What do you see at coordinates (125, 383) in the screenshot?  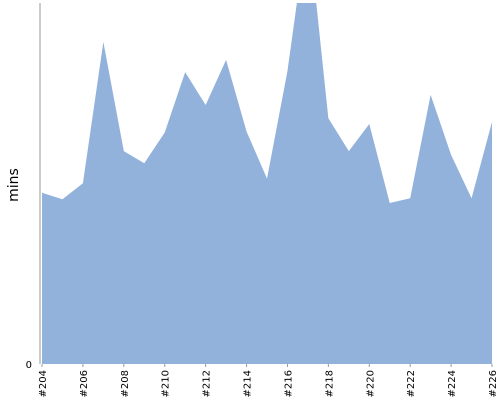 I see `x-tick-label: #208` at bounding box center [125, 383].